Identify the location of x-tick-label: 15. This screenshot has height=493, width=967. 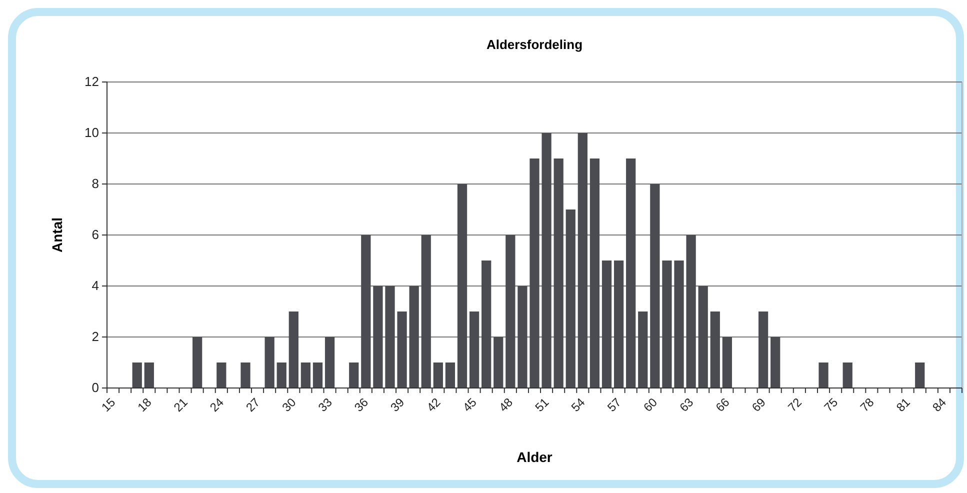
(108, 404).